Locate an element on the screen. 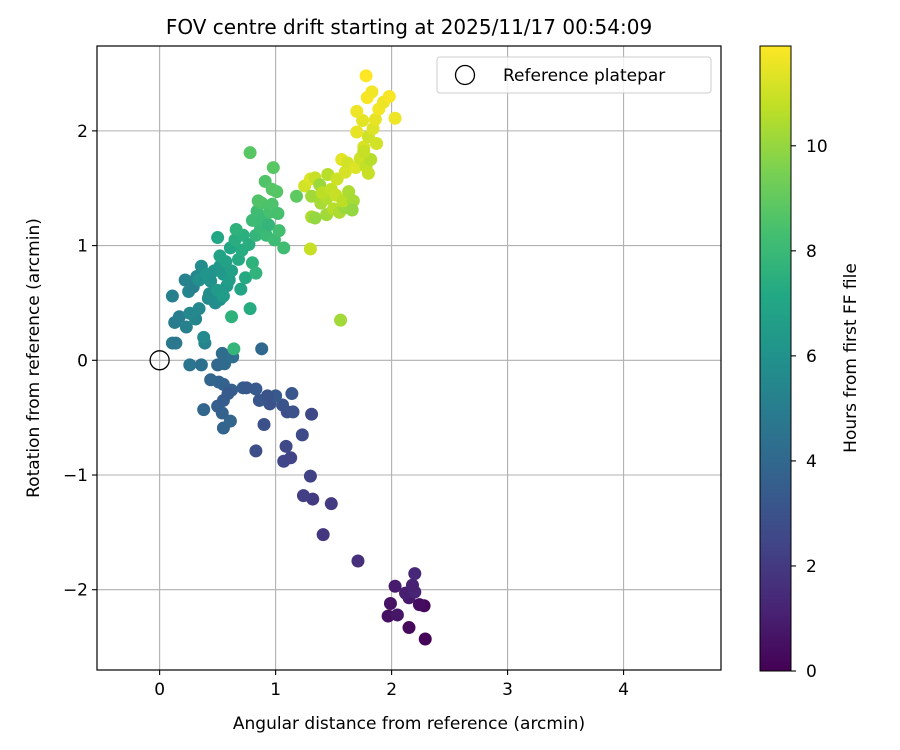 This screenshot has height=750, width=900. x-tick-label: 4 is located at coordinates (623, 690).